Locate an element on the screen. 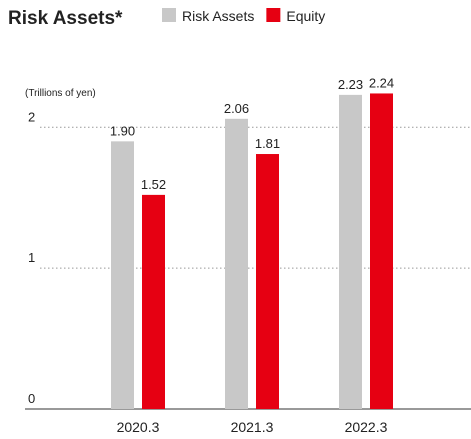 This screenshot has height=439, width=471. y-axis-label: (Trillions of yen) is located at coordinates (60, 93).